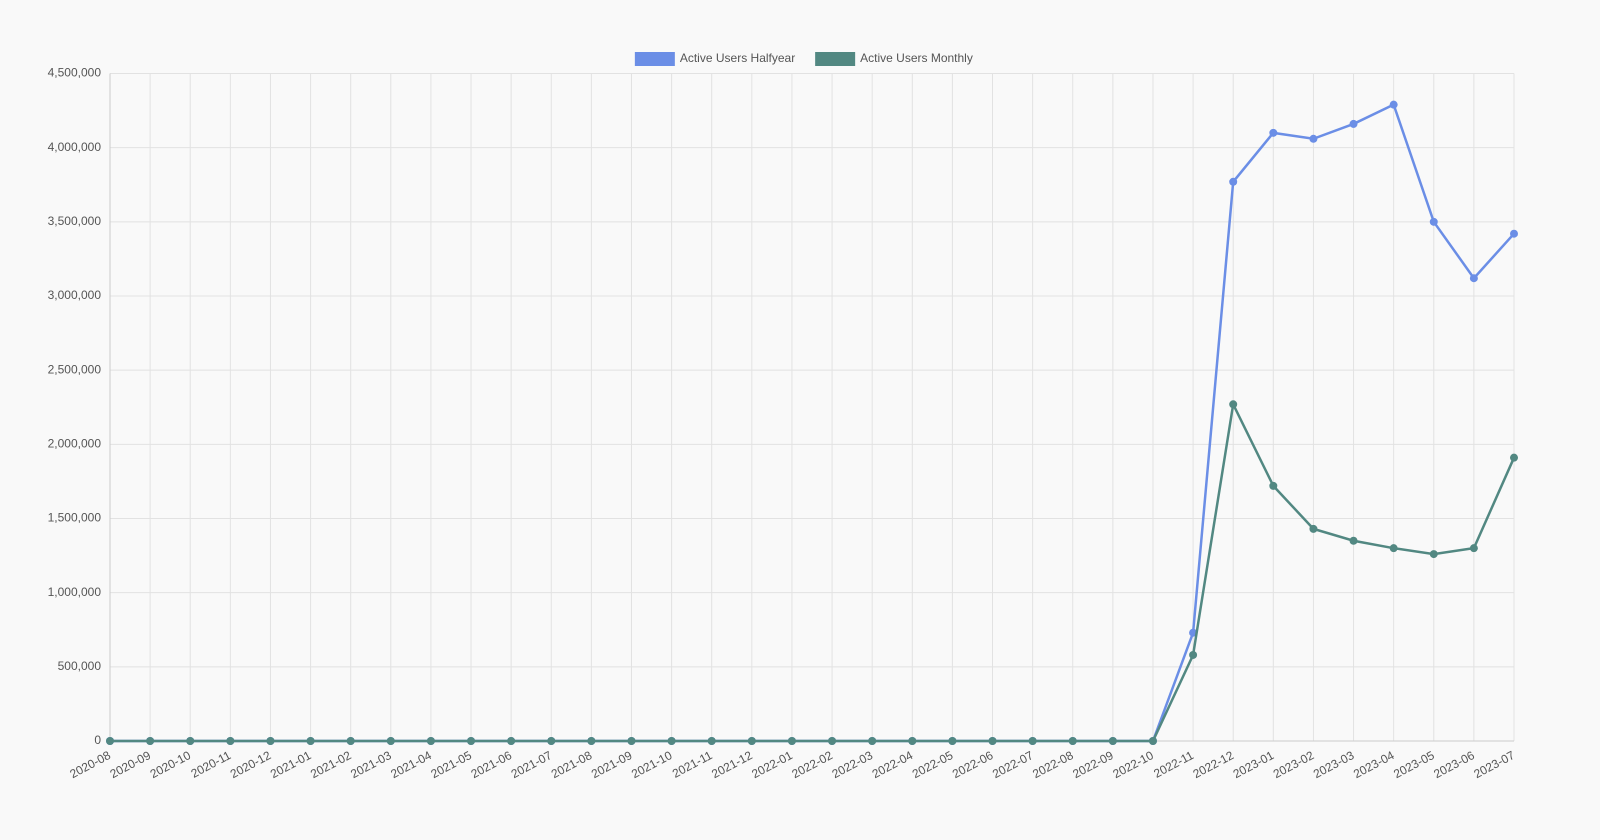 The width and height of the screenshot is (1600, 840). Describe the element at coordinates (1374, 764) in the screenshot. I see `x-tick-label: 2023-04` at that location.